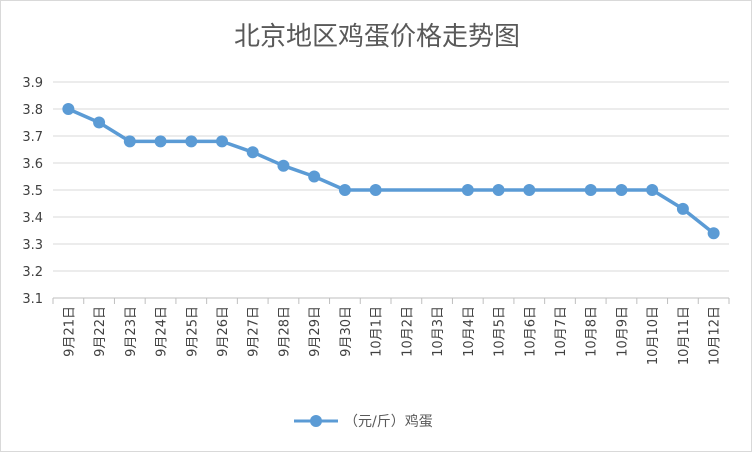  Describe the element at coordinates (284, 331) in the screenshot. I see `x-tick-label: 9月28日` at that location.